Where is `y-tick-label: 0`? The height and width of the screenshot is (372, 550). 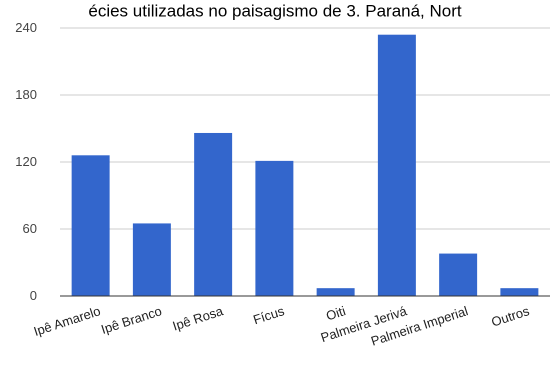 y-tick-label: 0 is located at coordinates (33, 295).